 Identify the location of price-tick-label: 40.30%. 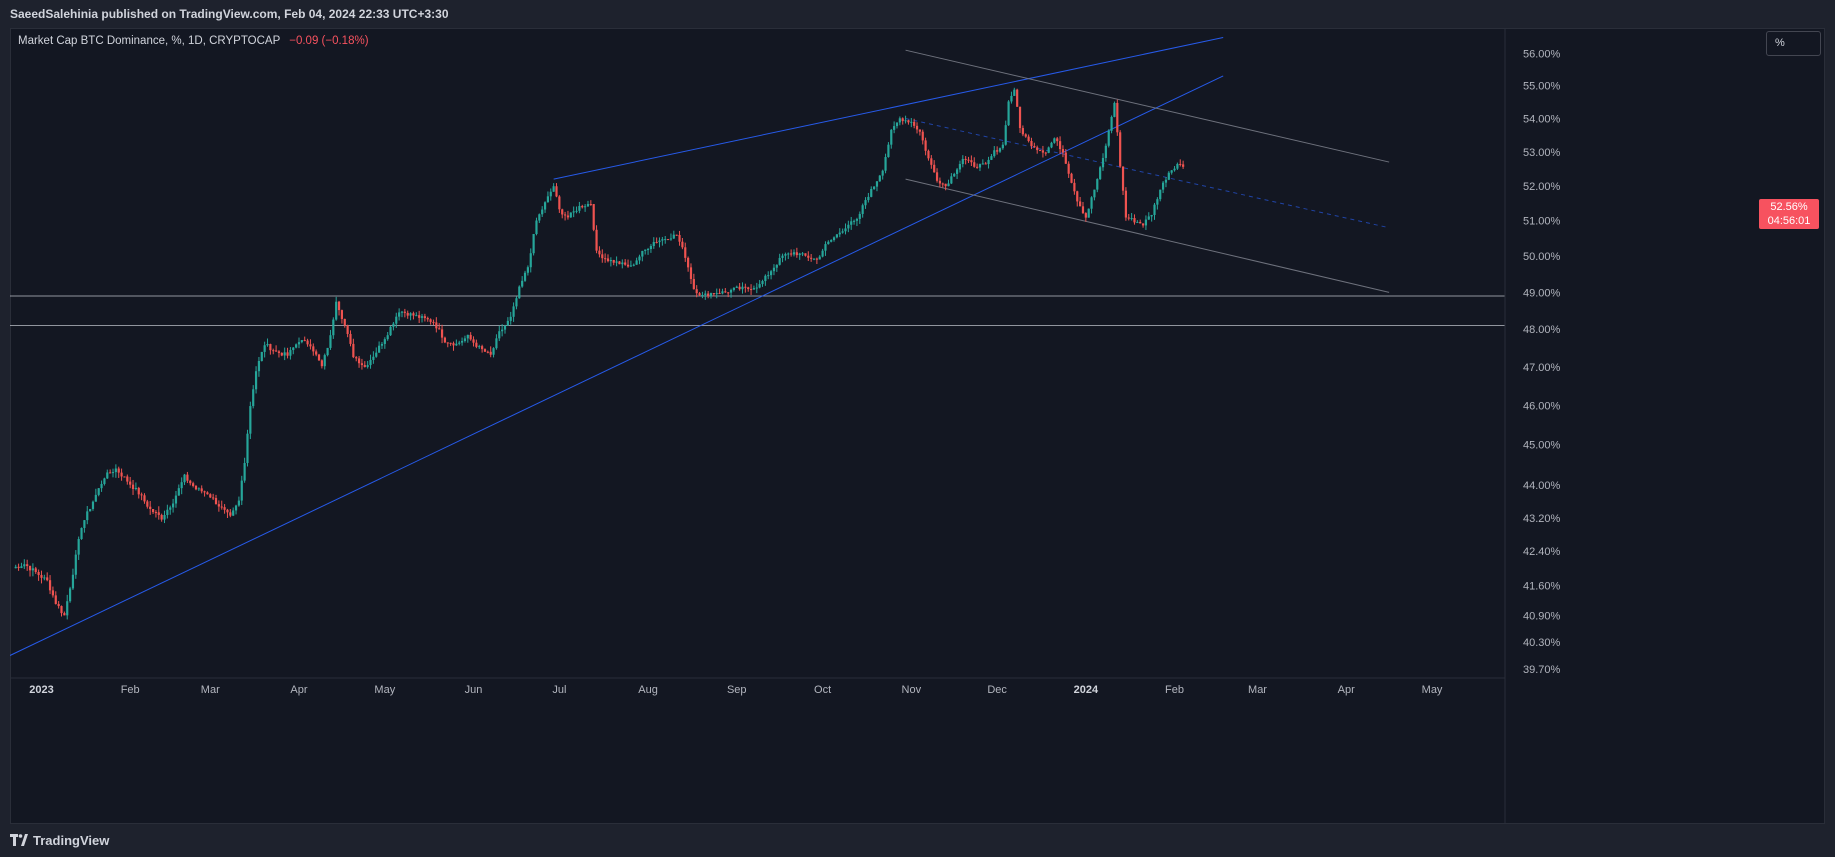
(1542, 643).